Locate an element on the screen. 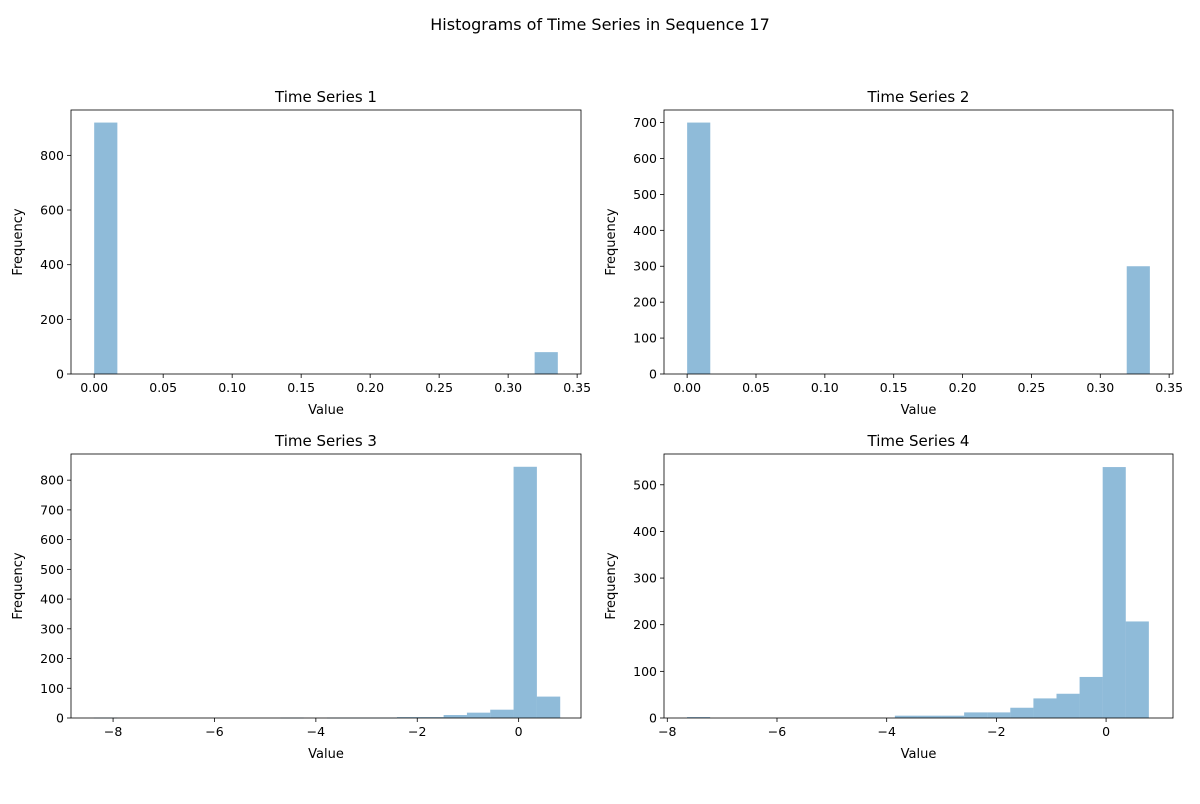  subplot-title: Time Series 3 is located at coordinates (325, 441).